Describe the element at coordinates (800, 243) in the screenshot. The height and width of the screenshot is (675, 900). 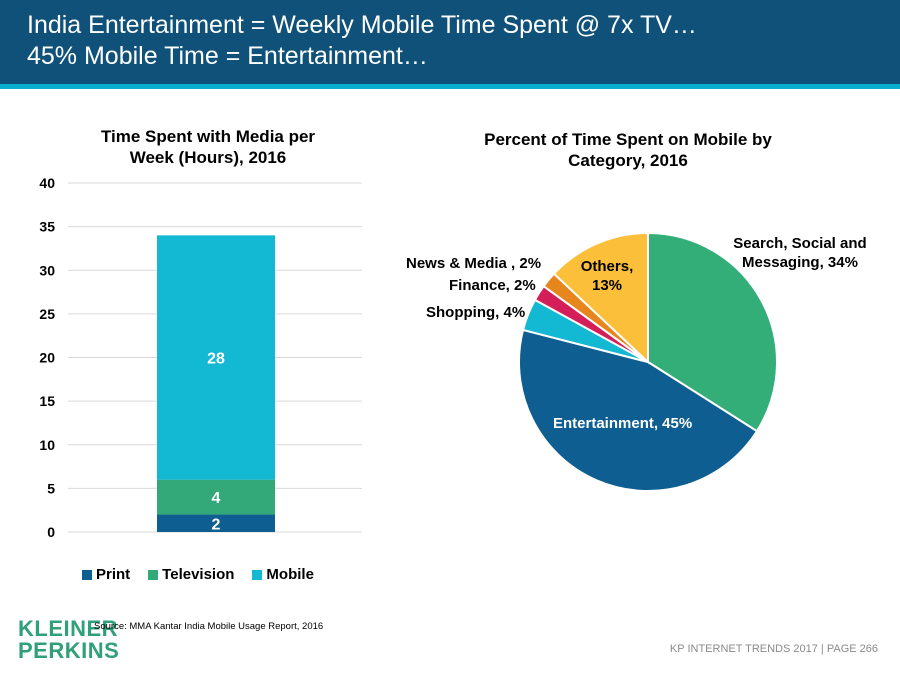
I see `pie-label-search-line-1: Search, Social and` at that location.